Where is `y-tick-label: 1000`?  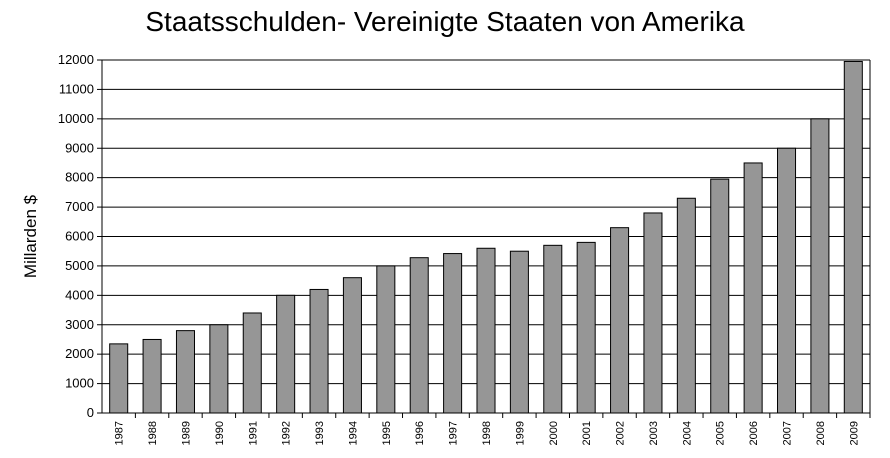
y-tick-label: 1000 is located at coordinates (79, 383).